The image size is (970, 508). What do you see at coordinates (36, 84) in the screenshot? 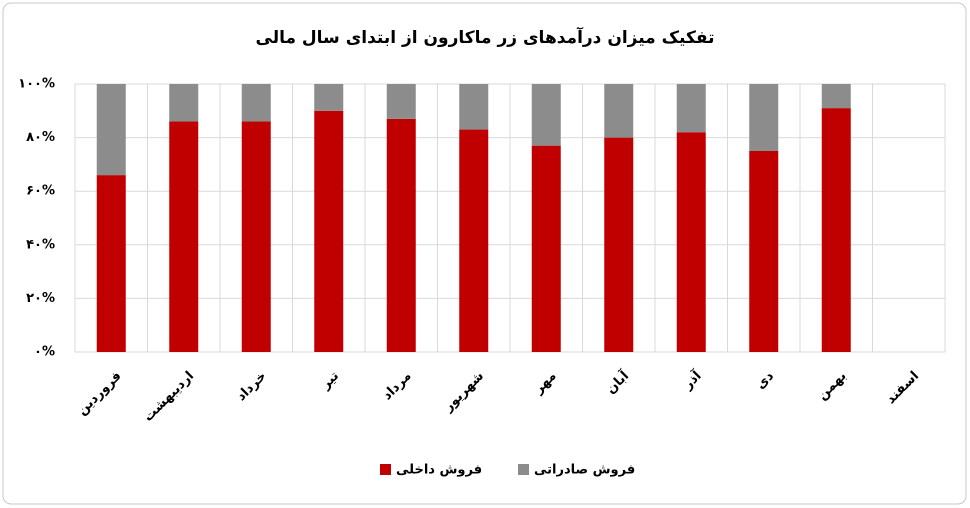
I see `y-tick-label: ۱۰۰%` at bounding box center [36, 84].